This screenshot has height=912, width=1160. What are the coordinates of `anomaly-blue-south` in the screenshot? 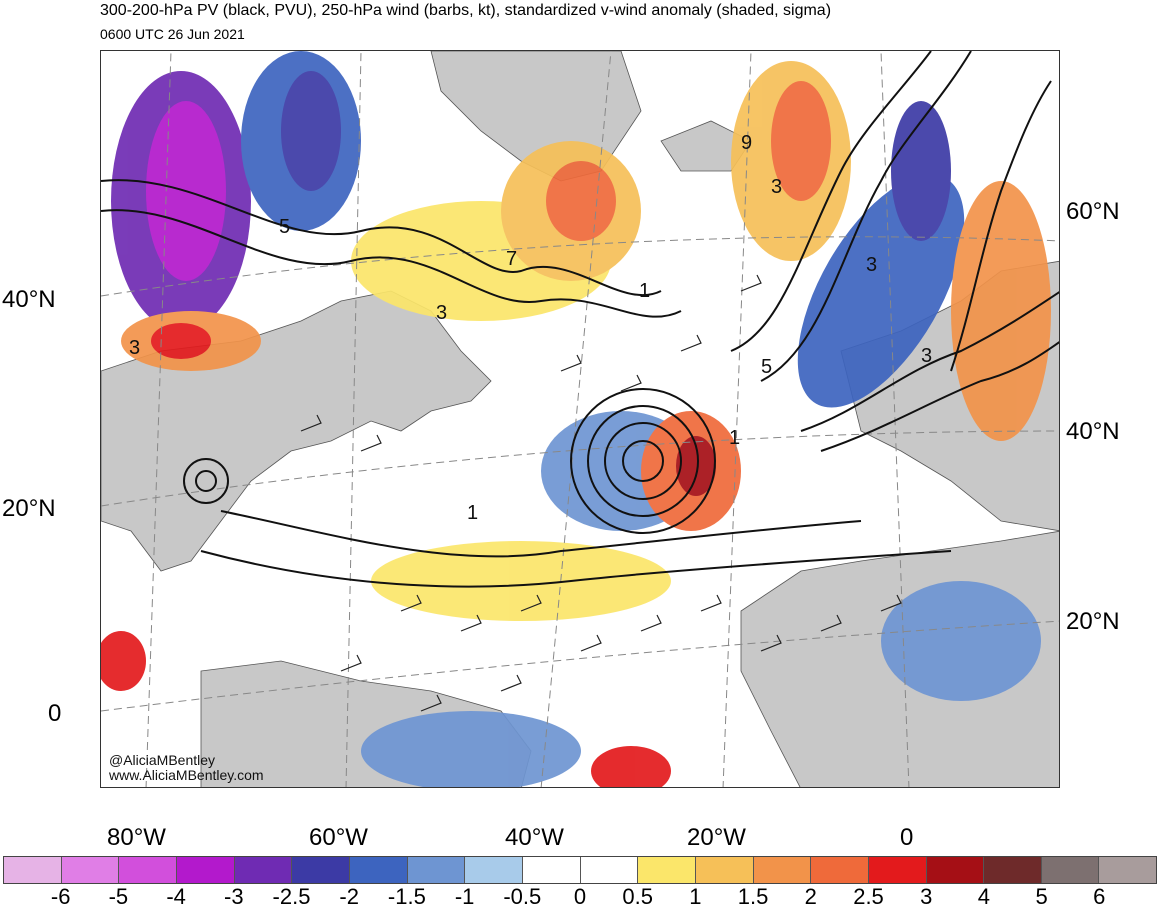 It's located at (471, 749).